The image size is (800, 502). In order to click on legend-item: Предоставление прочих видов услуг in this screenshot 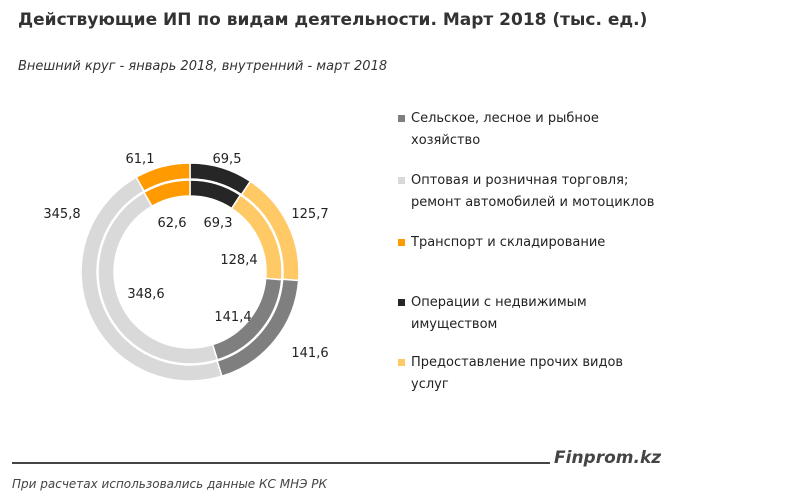, I will do `click(528, 374)`.